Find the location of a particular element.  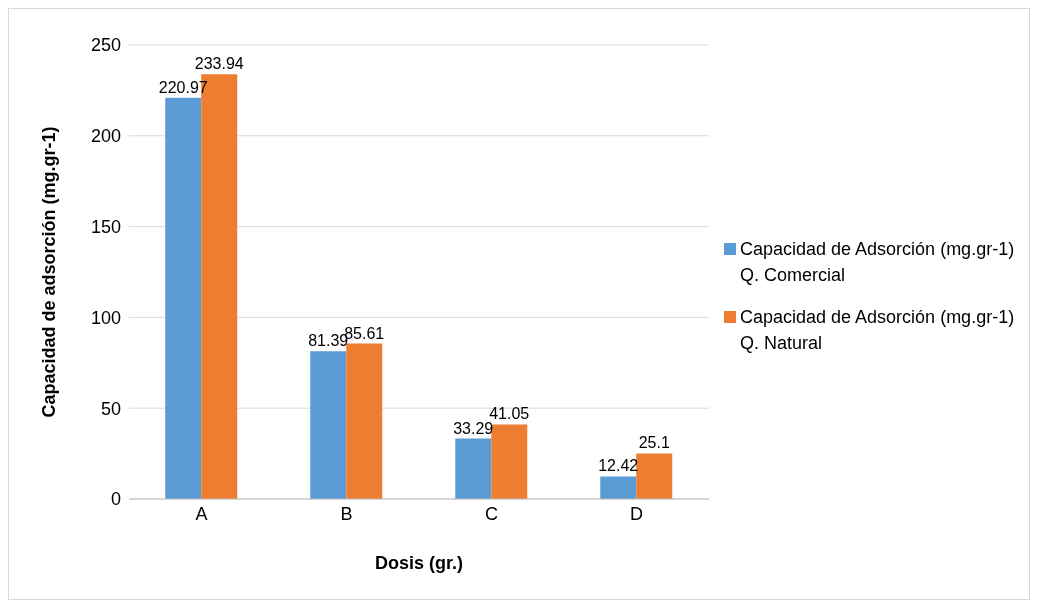

y-tick-label: 200 is located at coordinates (105, 136).